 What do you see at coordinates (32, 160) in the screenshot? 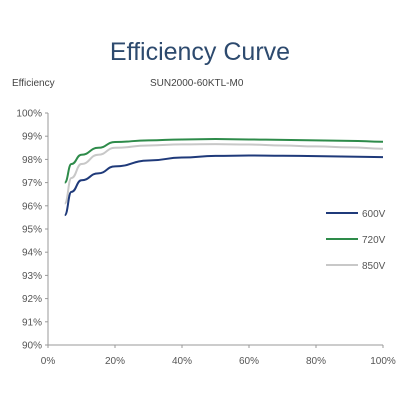
I see `y-tick-label: 98%` at bounding box center [32, 160].